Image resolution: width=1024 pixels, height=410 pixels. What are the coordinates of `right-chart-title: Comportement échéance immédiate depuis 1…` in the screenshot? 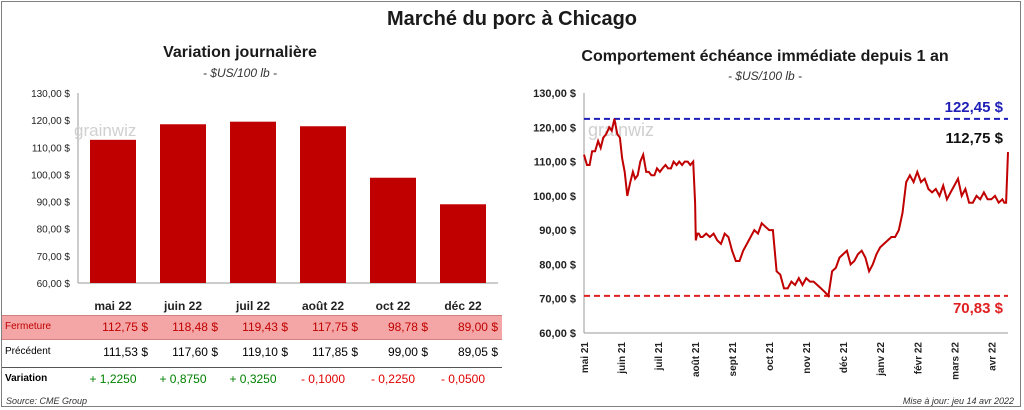 It's located at (765, 56).